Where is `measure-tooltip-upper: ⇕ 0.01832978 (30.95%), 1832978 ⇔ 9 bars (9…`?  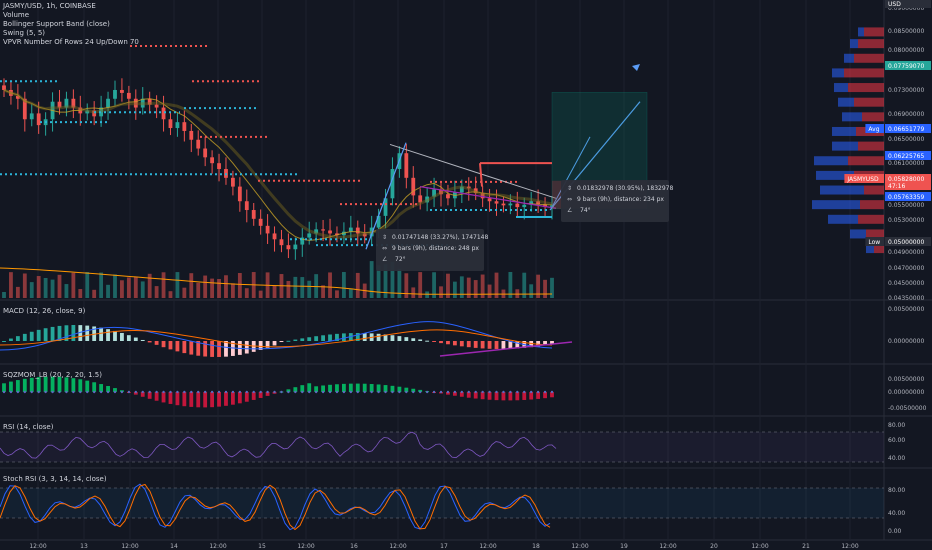 measure-tooltip-upper: ⇕ 0.01832978 (30.95%), 1832978 ⇔ 9 bars (9… is located at coordinates (617, 201).